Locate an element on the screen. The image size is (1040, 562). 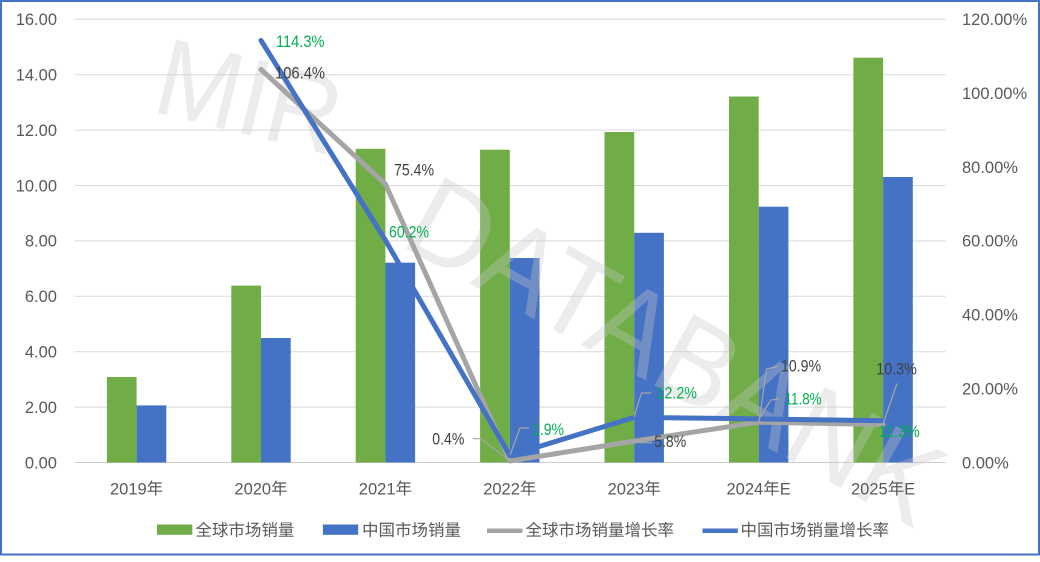
svg-text: 2023 is located at coordinates (626, 489).